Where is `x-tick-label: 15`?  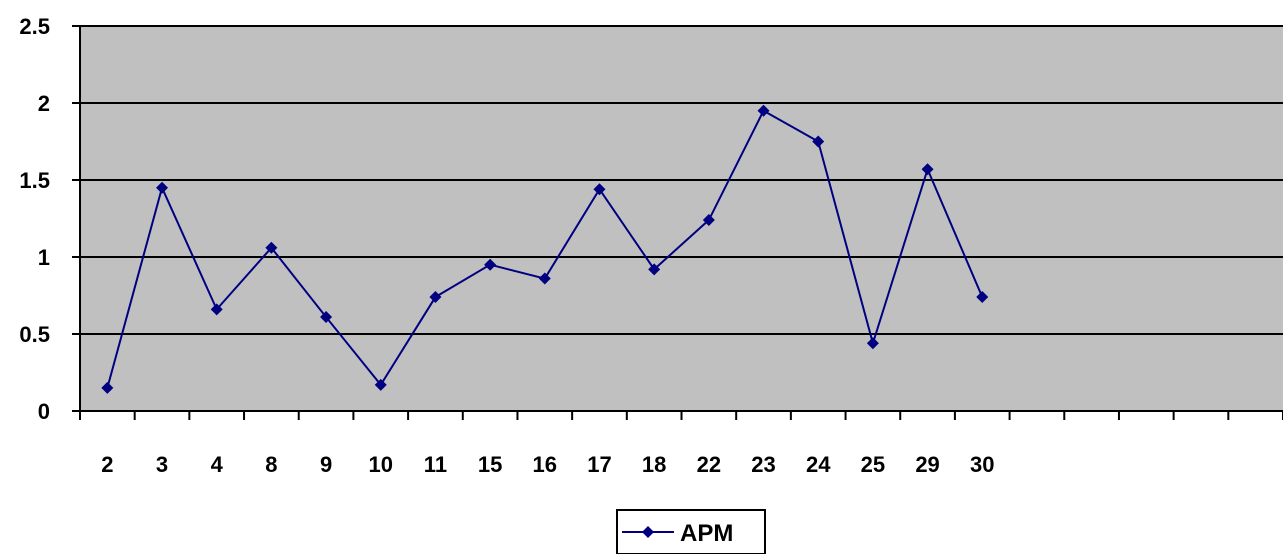
x-tick-label: 15 is located at coordinates (490, 464).